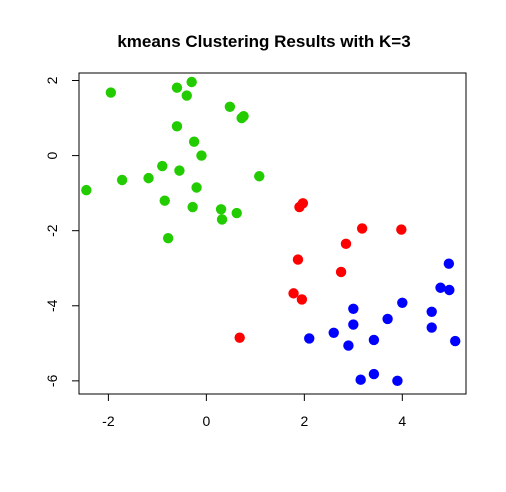 This screenshot has width=506, height=492. Describe the element at coordinates (52, 230) in the screenshot. I see `y-tick-label: -2` at that location.